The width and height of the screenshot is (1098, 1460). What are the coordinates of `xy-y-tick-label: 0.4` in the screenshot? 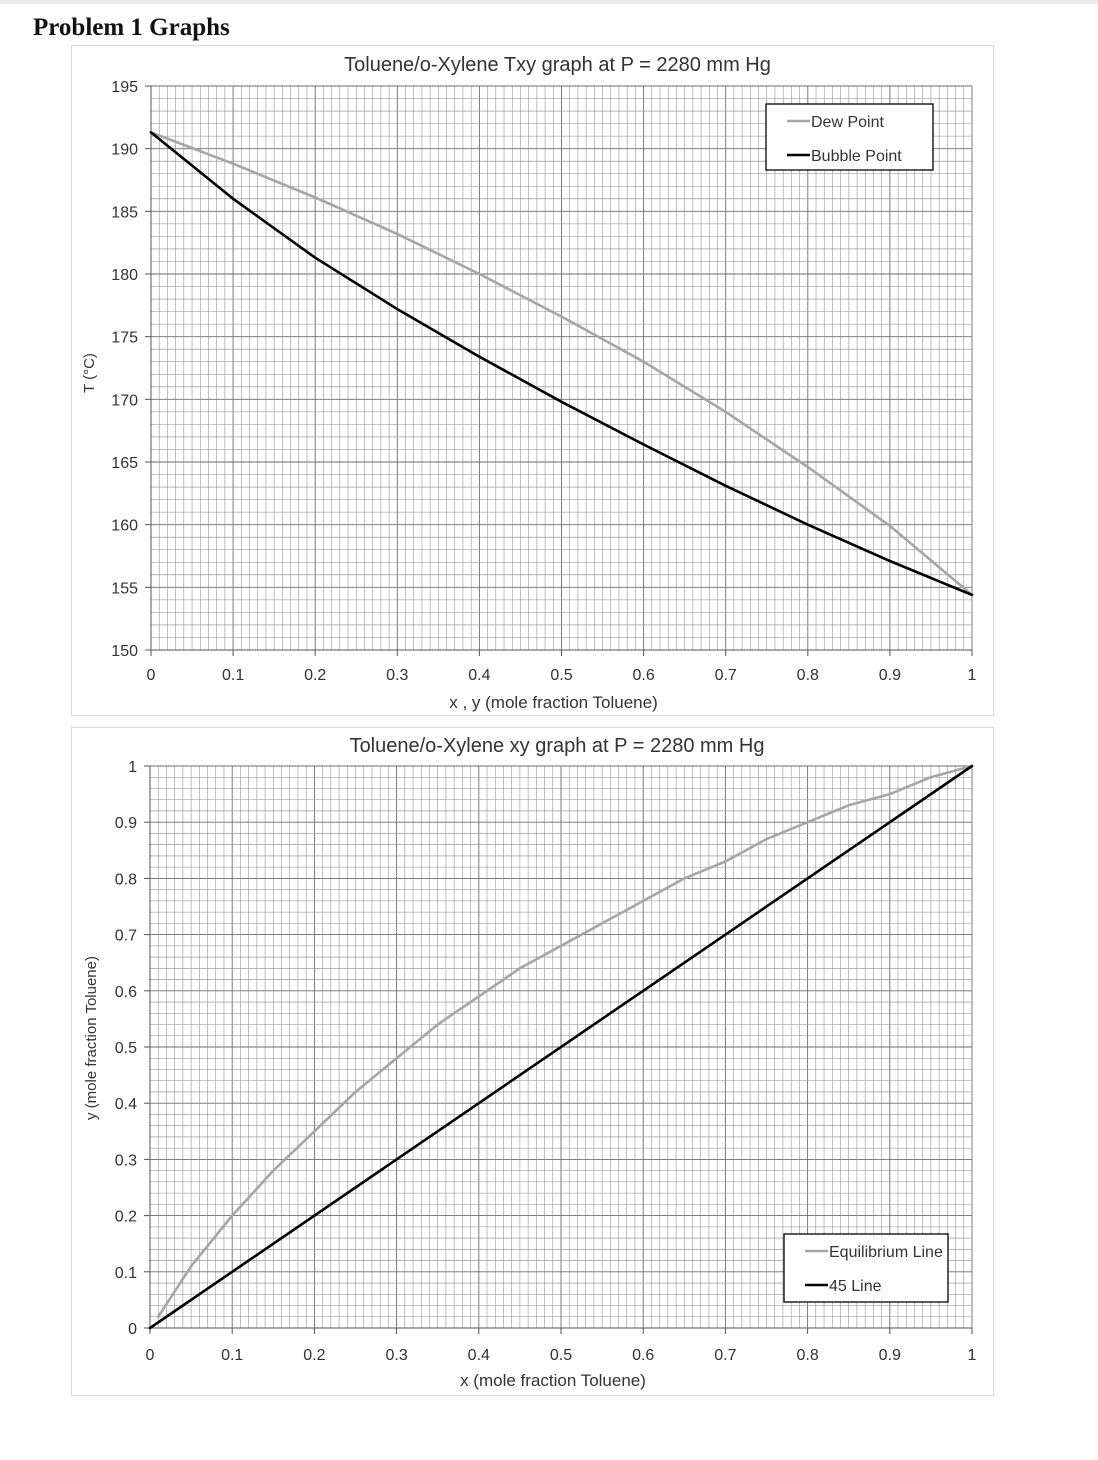 It's located at (126, 1104).